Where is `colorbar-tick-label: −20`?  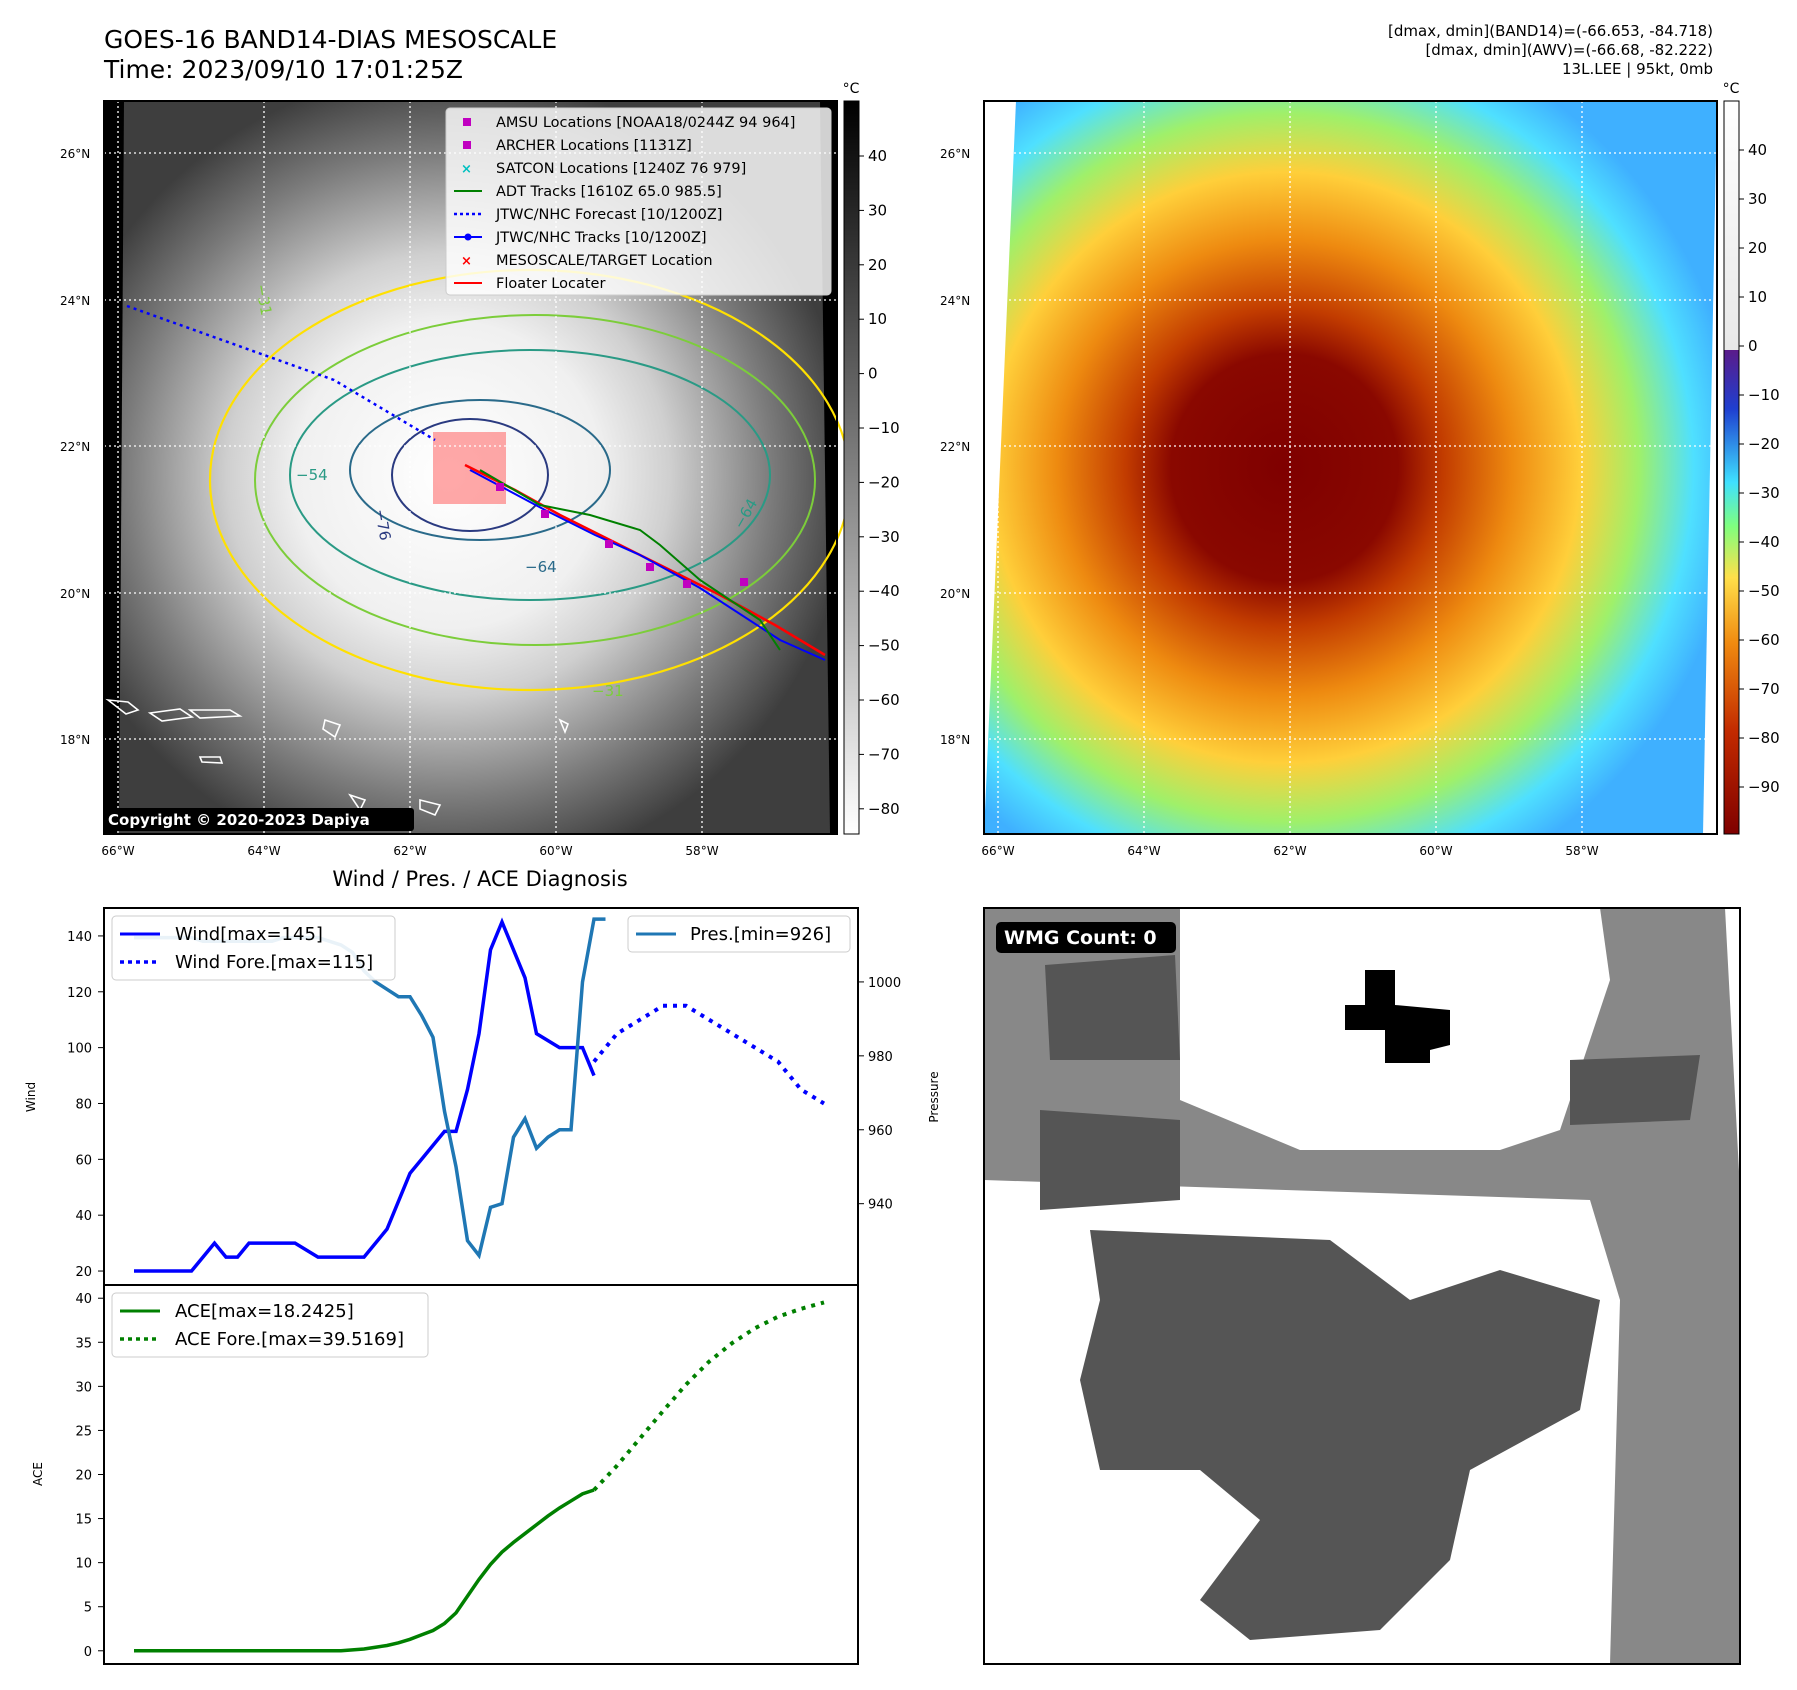
colorbar-tick-label: −20 is located at coordinates (1764, 444).